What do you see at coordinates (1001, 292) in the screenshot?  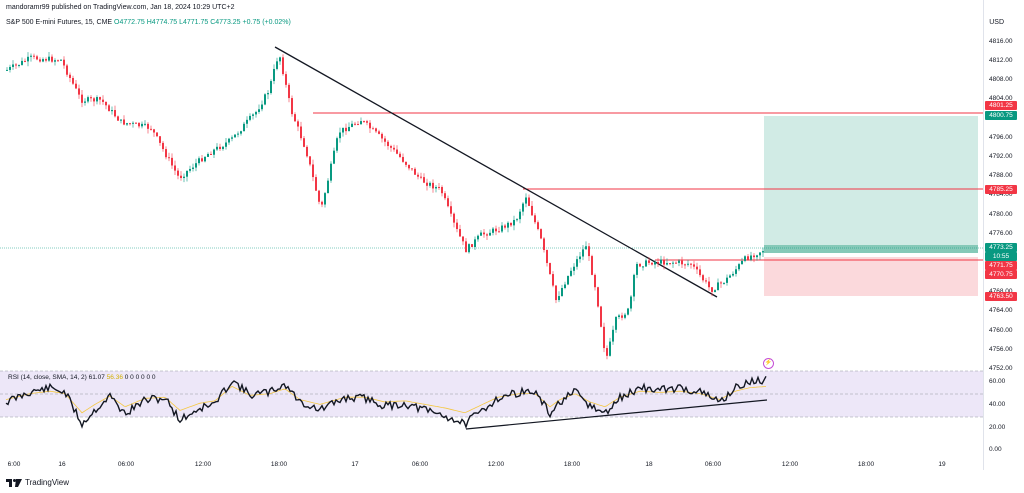 I see `price-tick: 4768.00` at bounding box center [1001, 292].